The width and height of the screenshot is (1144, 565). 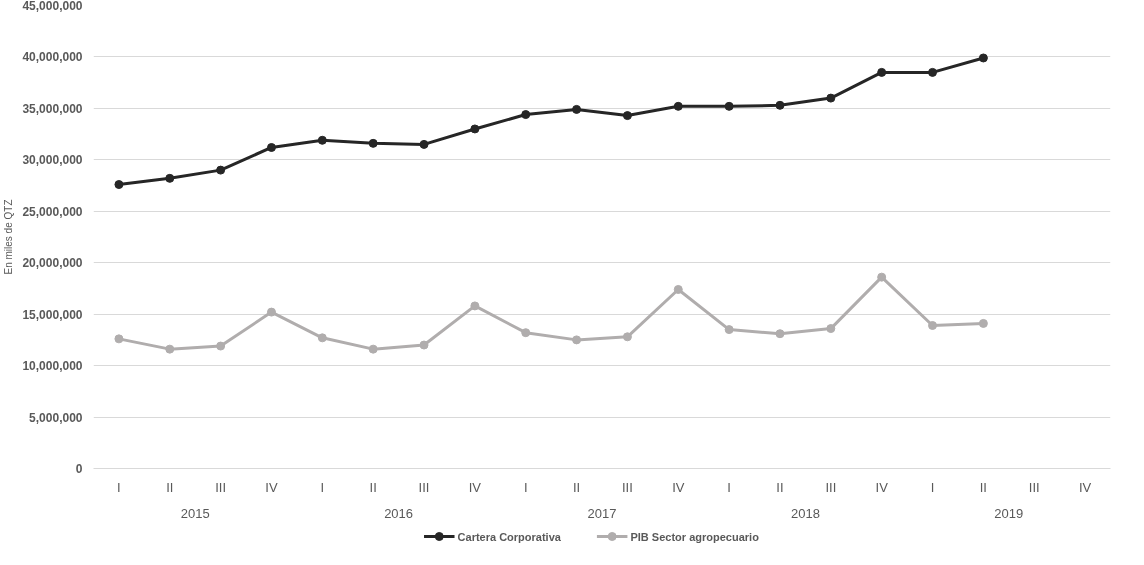 I want to click on y-tick-label: 45,000,000, so click(x=52, y=6).